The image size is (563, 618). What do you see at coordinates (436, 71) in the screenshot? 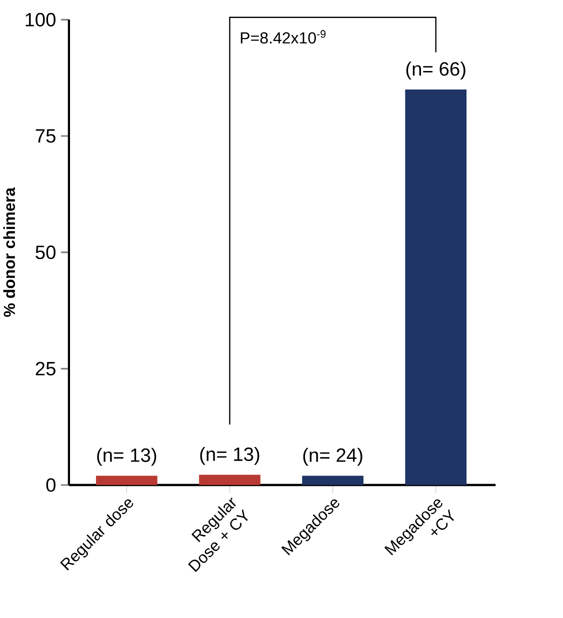
I see `annotation: (n= 66)` at bounding box center [436, 71].